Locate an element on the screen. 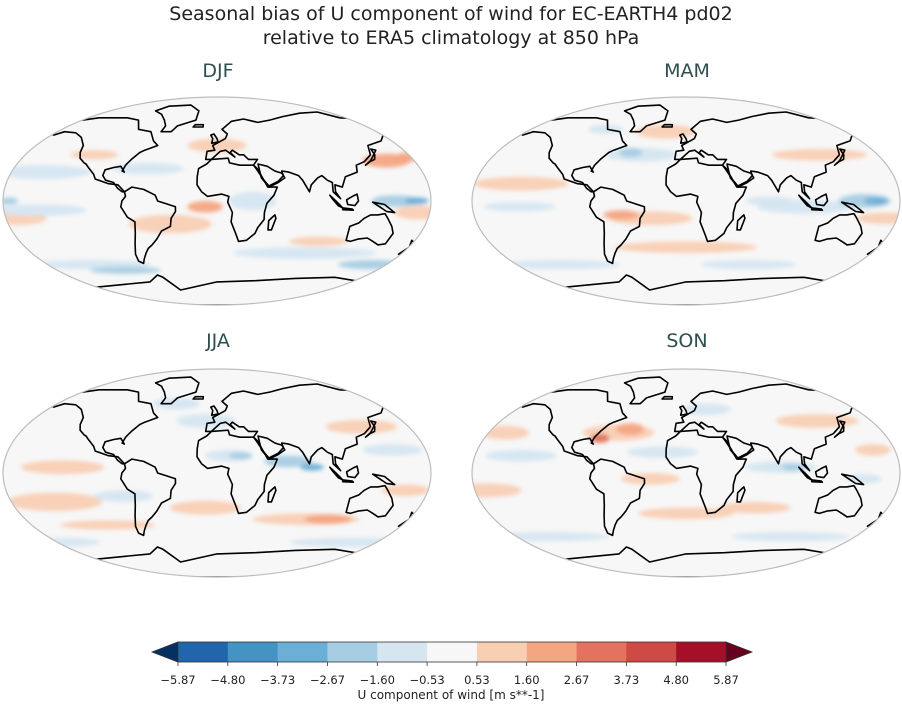 Image resolution: width=902 pixels, height=707 pixels. colorbar is located at coordinates (452, 653).